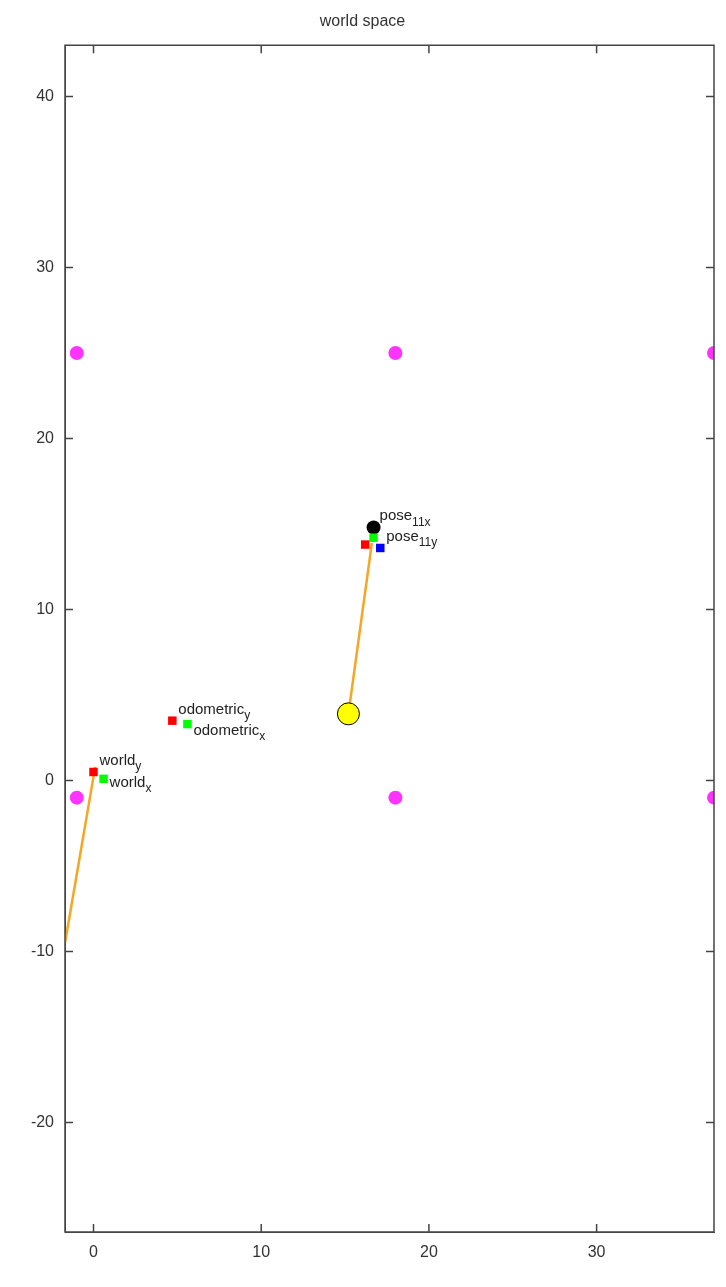 The height and width of the screenshot is (1287, 726). Describe the element at coordinates (596, 1252) in the screenshot. I see `x-tick-label: 30` at that location.